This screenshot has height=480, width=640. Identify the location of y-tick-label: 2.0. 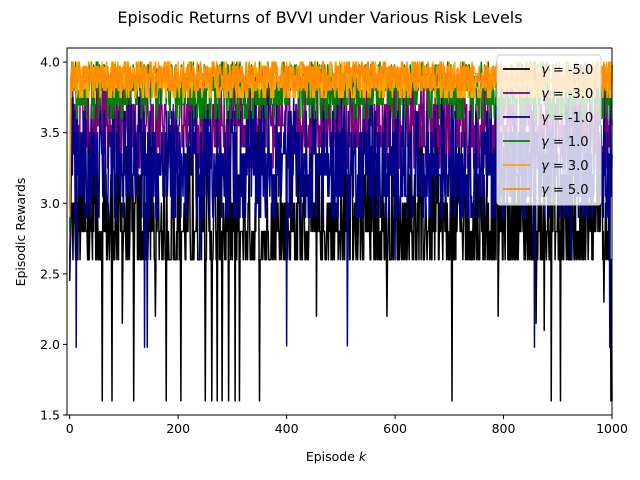
(50, 344).